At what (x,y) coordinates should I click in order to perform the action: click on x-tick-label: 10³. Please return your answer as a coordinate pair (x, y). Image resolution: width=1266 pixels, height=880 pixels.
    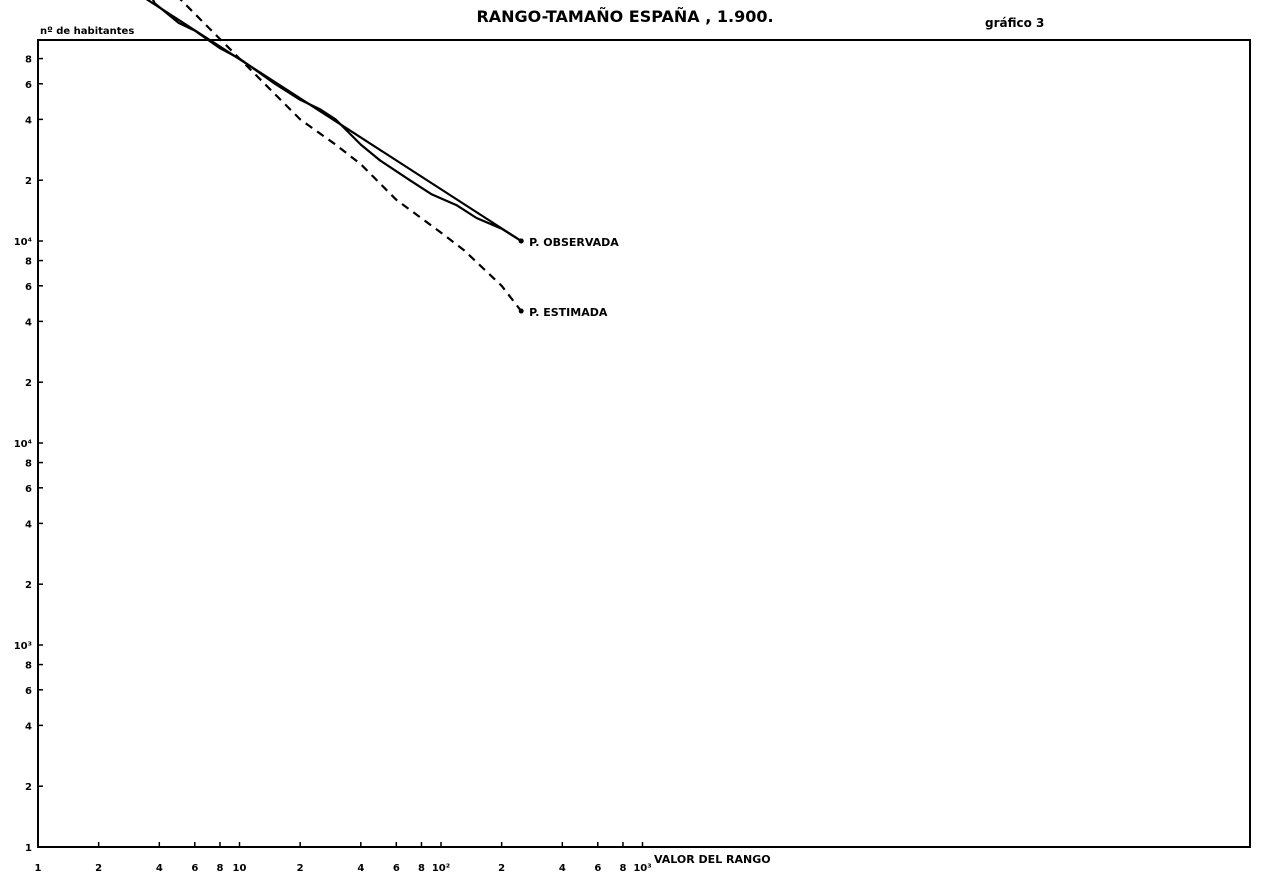
    Looking at the image, I should click on (642, 868).